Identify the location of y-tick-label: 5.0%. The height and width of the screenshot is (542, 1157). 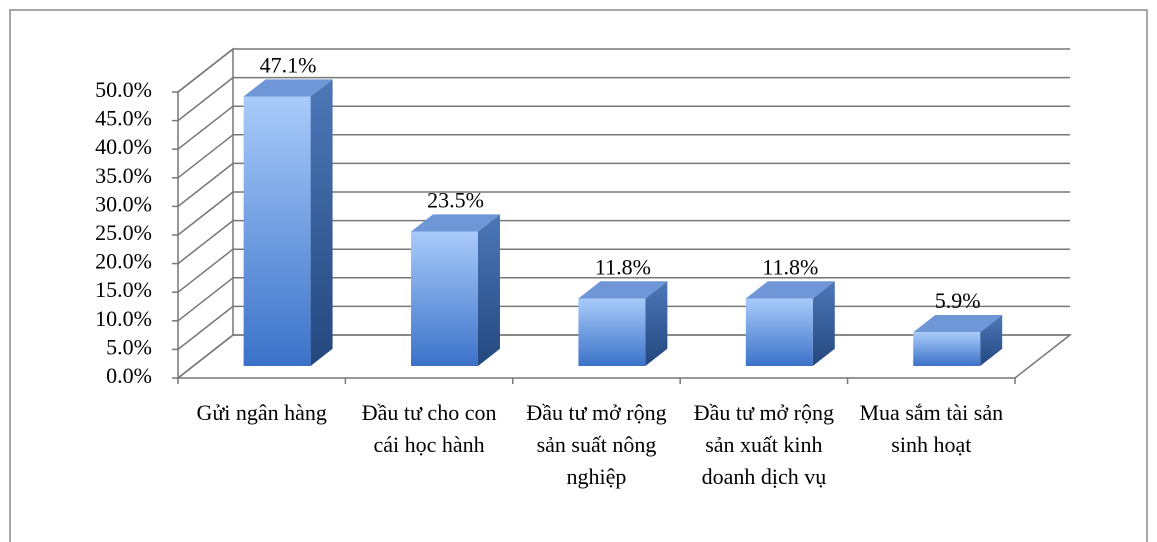
(129, 346).